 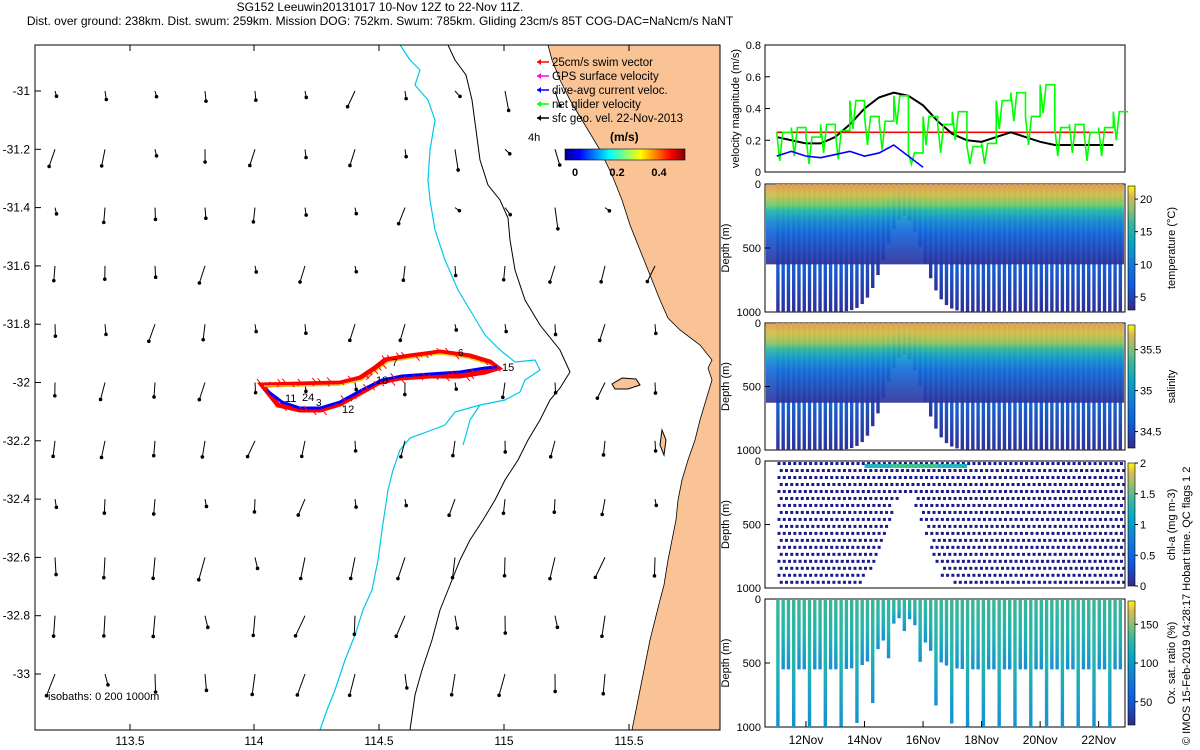 What do you see at coordinates (1131, 248) in the screenshot?
I see `temperature-colorbar` at bounding box center [1131, 248].